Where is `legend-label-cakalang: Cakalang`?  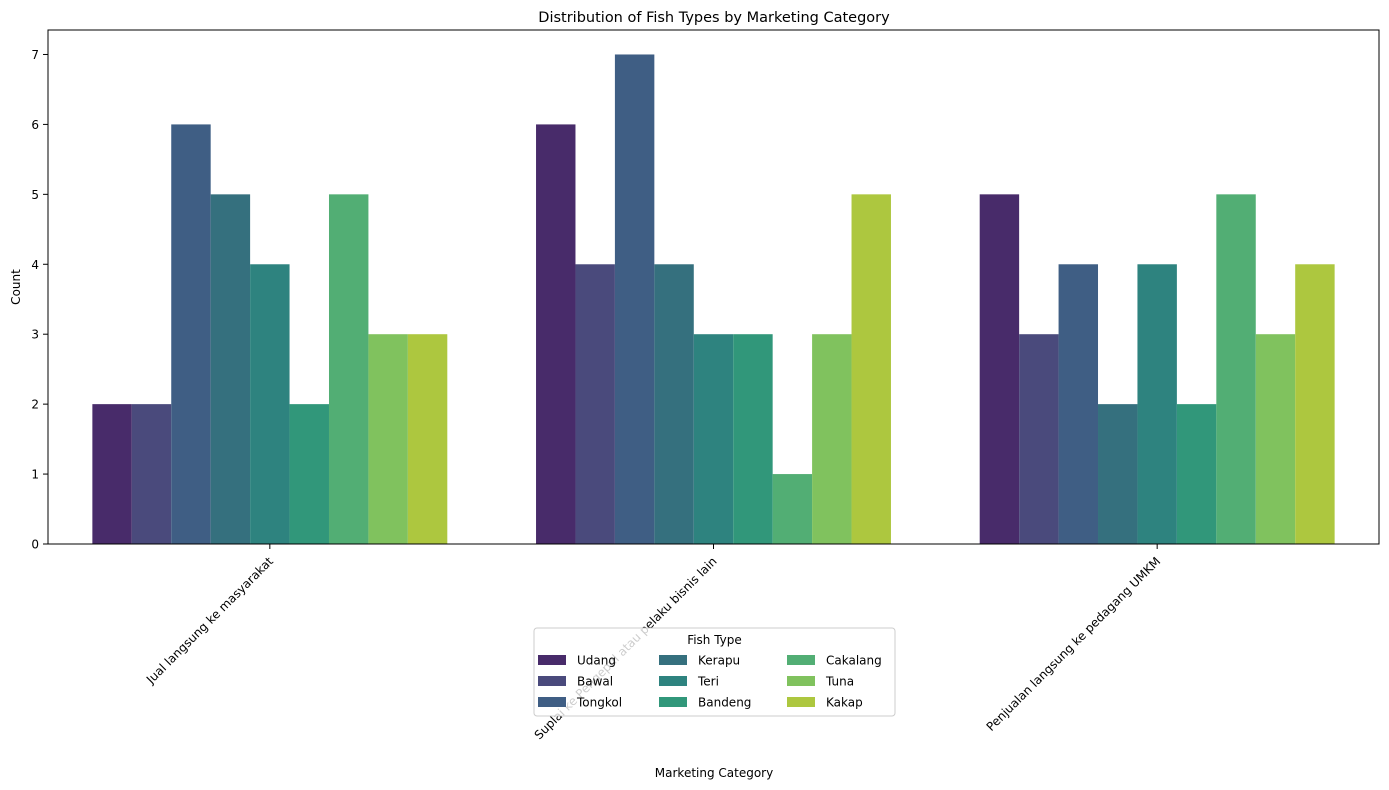 legend-label-cakalang: Cakalang is located at coordinates (854, 661).